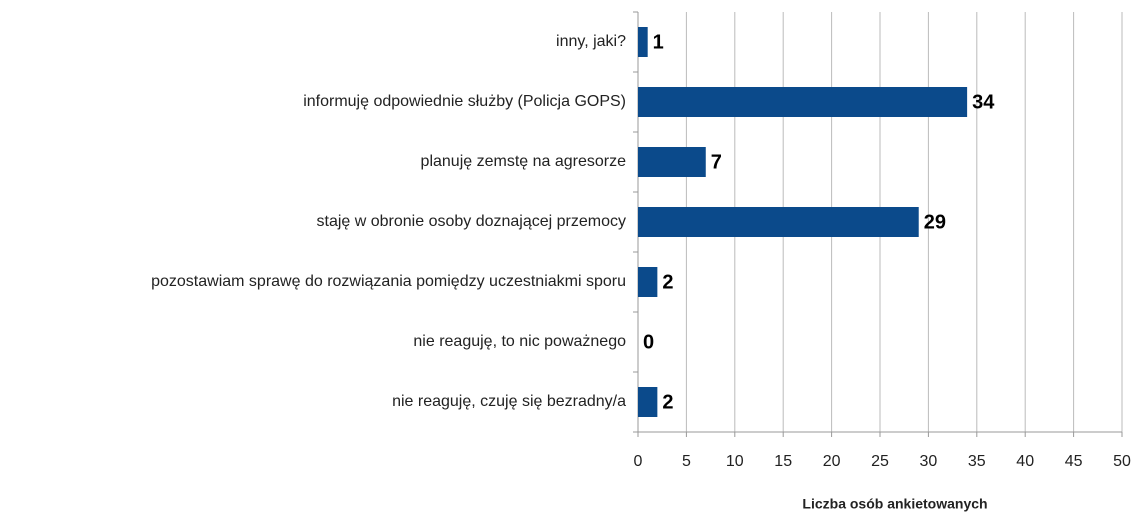  What do you see at coordinates (832, 461) in the screenshot?
I see `x-tick-label: 20` at bounding box center [832, 461].